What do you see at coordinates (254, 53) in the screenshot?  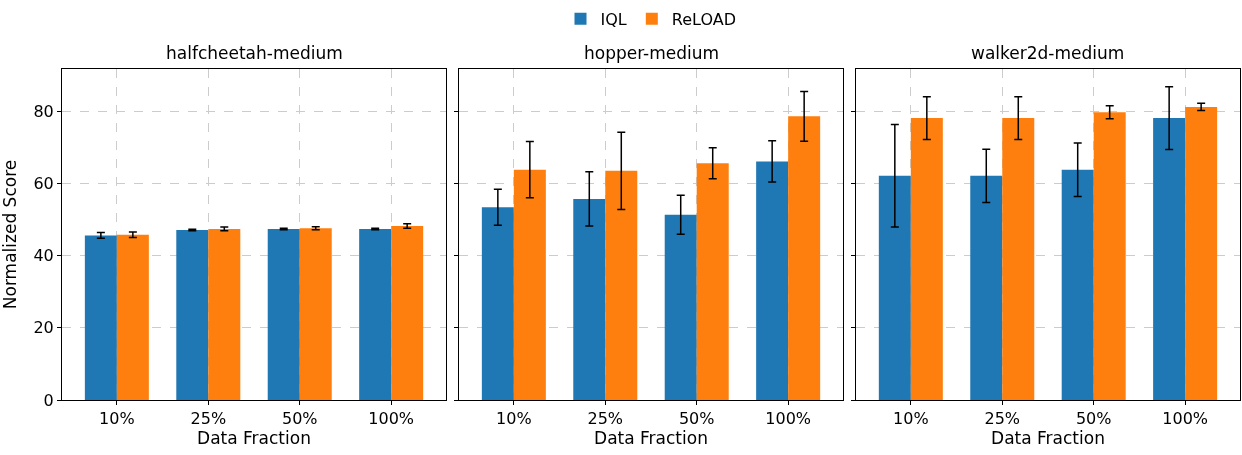 I see `chart-title: halfcheetah-medium` at bounding box center [254, 53].